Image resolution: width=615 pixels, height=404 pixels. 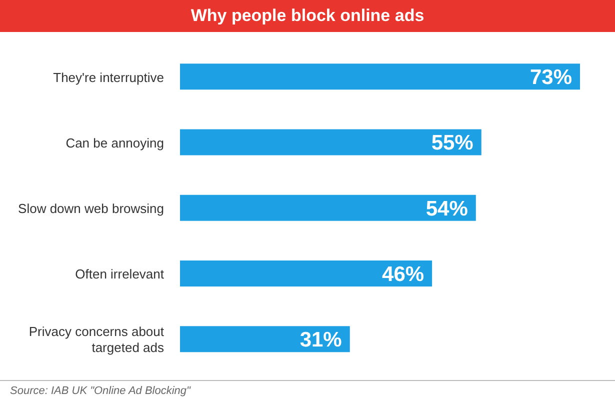 I want to click on data-label: 31%, so click(x=321, y=340).